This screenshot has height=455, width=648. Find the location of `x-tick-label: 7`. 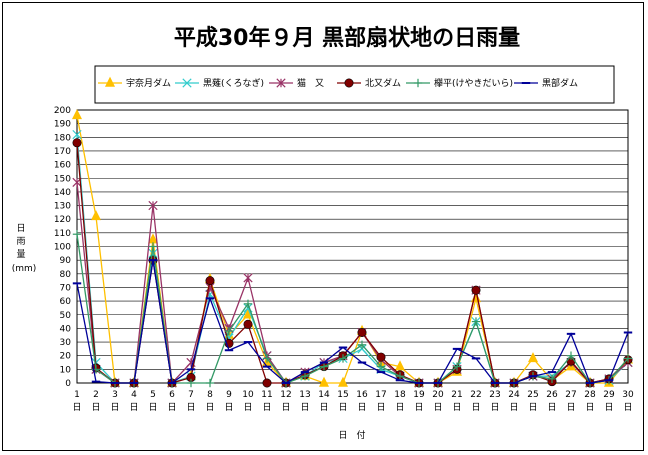

x-tick-label: 7 is located at coordinates (191, 395).